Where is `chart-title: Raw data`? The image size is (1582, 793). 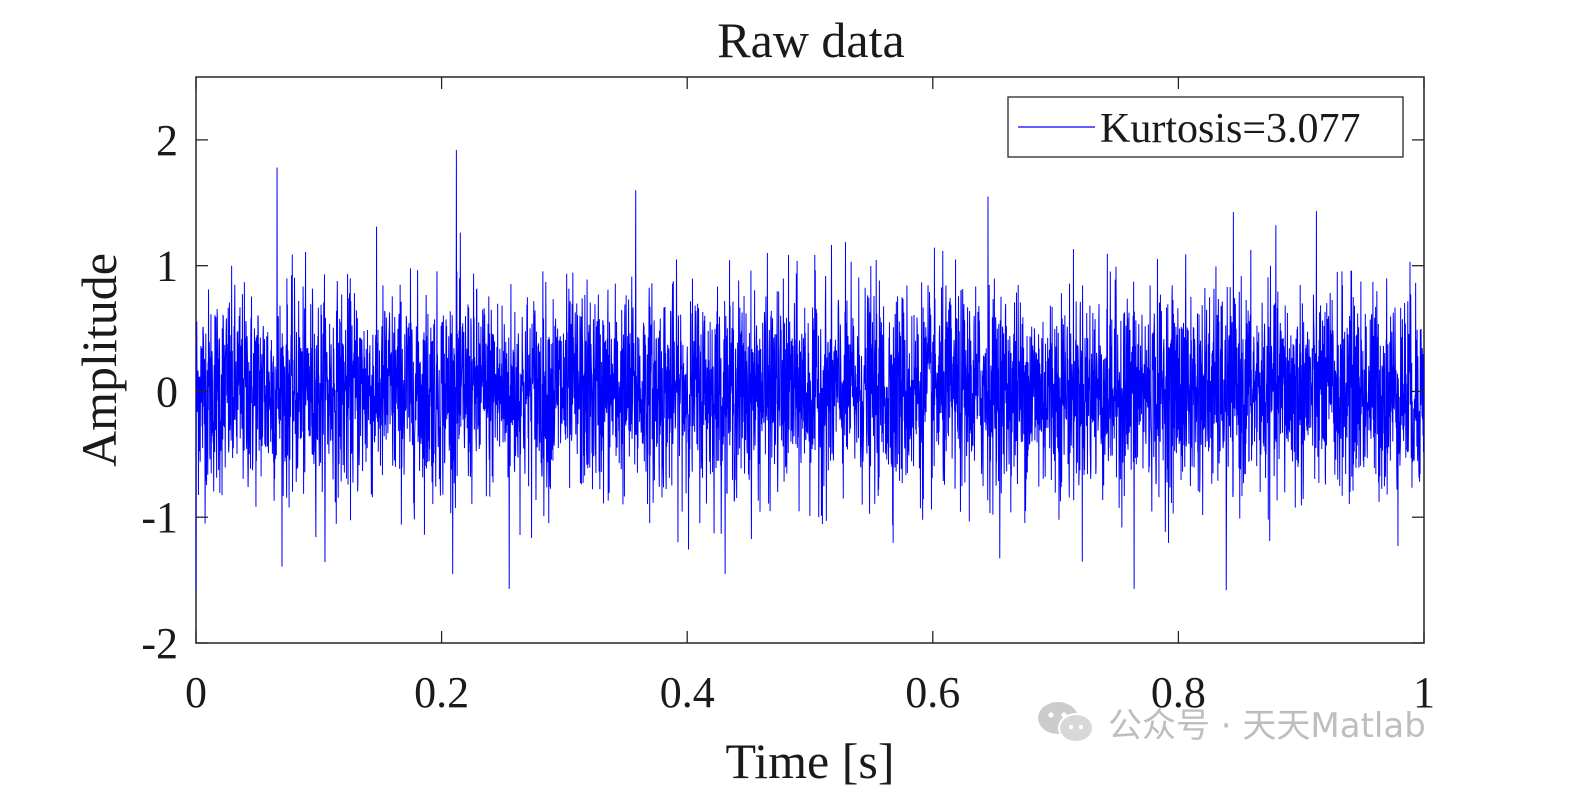 chart-title: Raw data is located at coordinates (810, 40).